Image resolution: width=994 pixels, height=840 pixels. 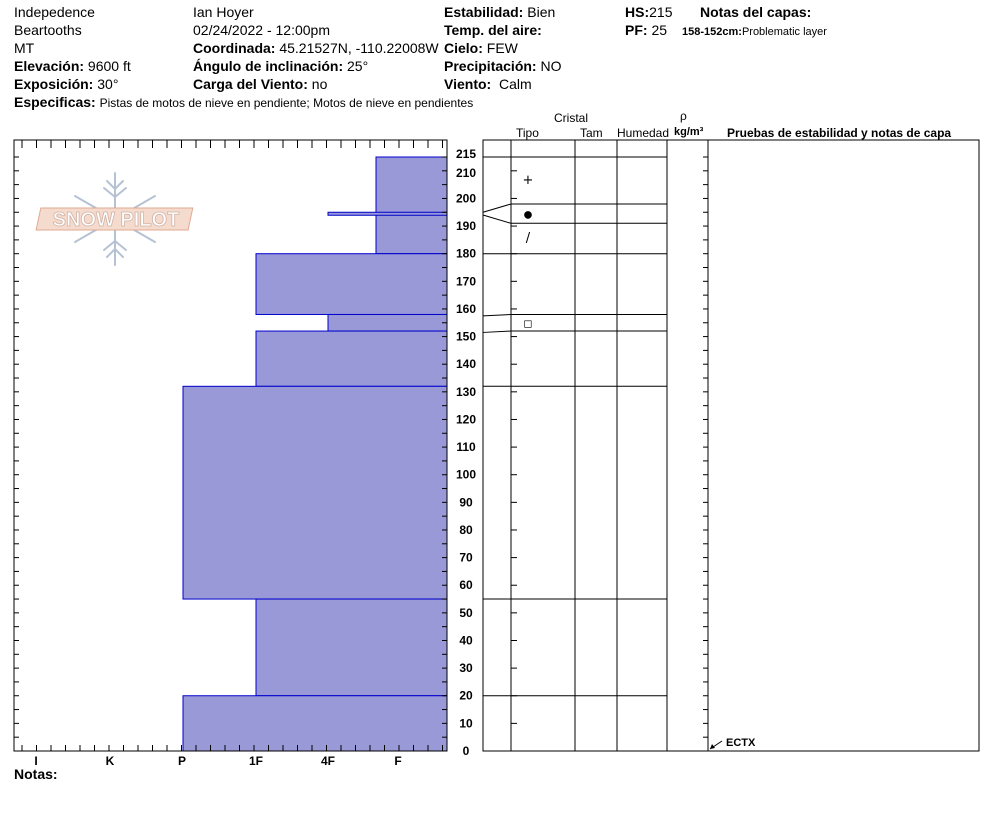 I want to click on notes-label: Notas:, so click(x=36, y=774).